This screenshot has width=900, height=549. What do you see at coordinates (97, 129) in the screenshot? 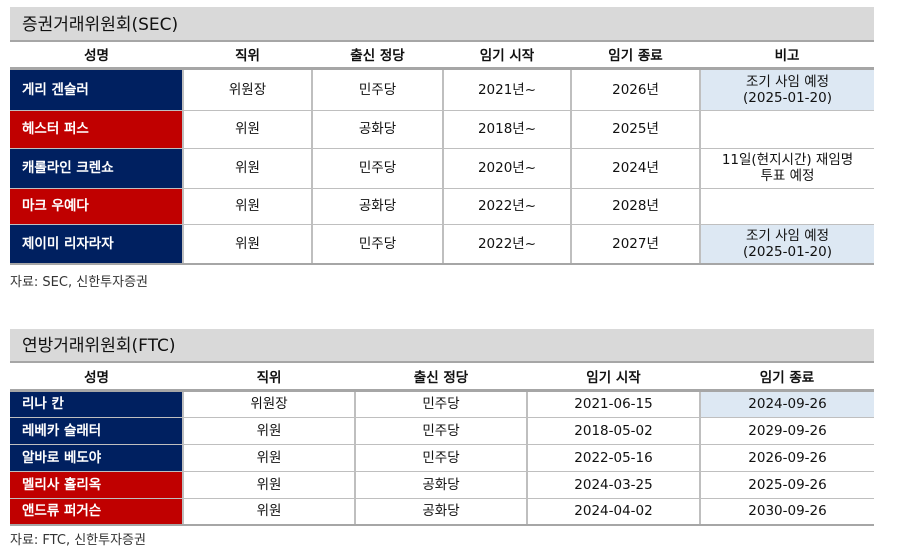
I see `member-name: 헤스터 퍼스` at bounding box center [97, 129].